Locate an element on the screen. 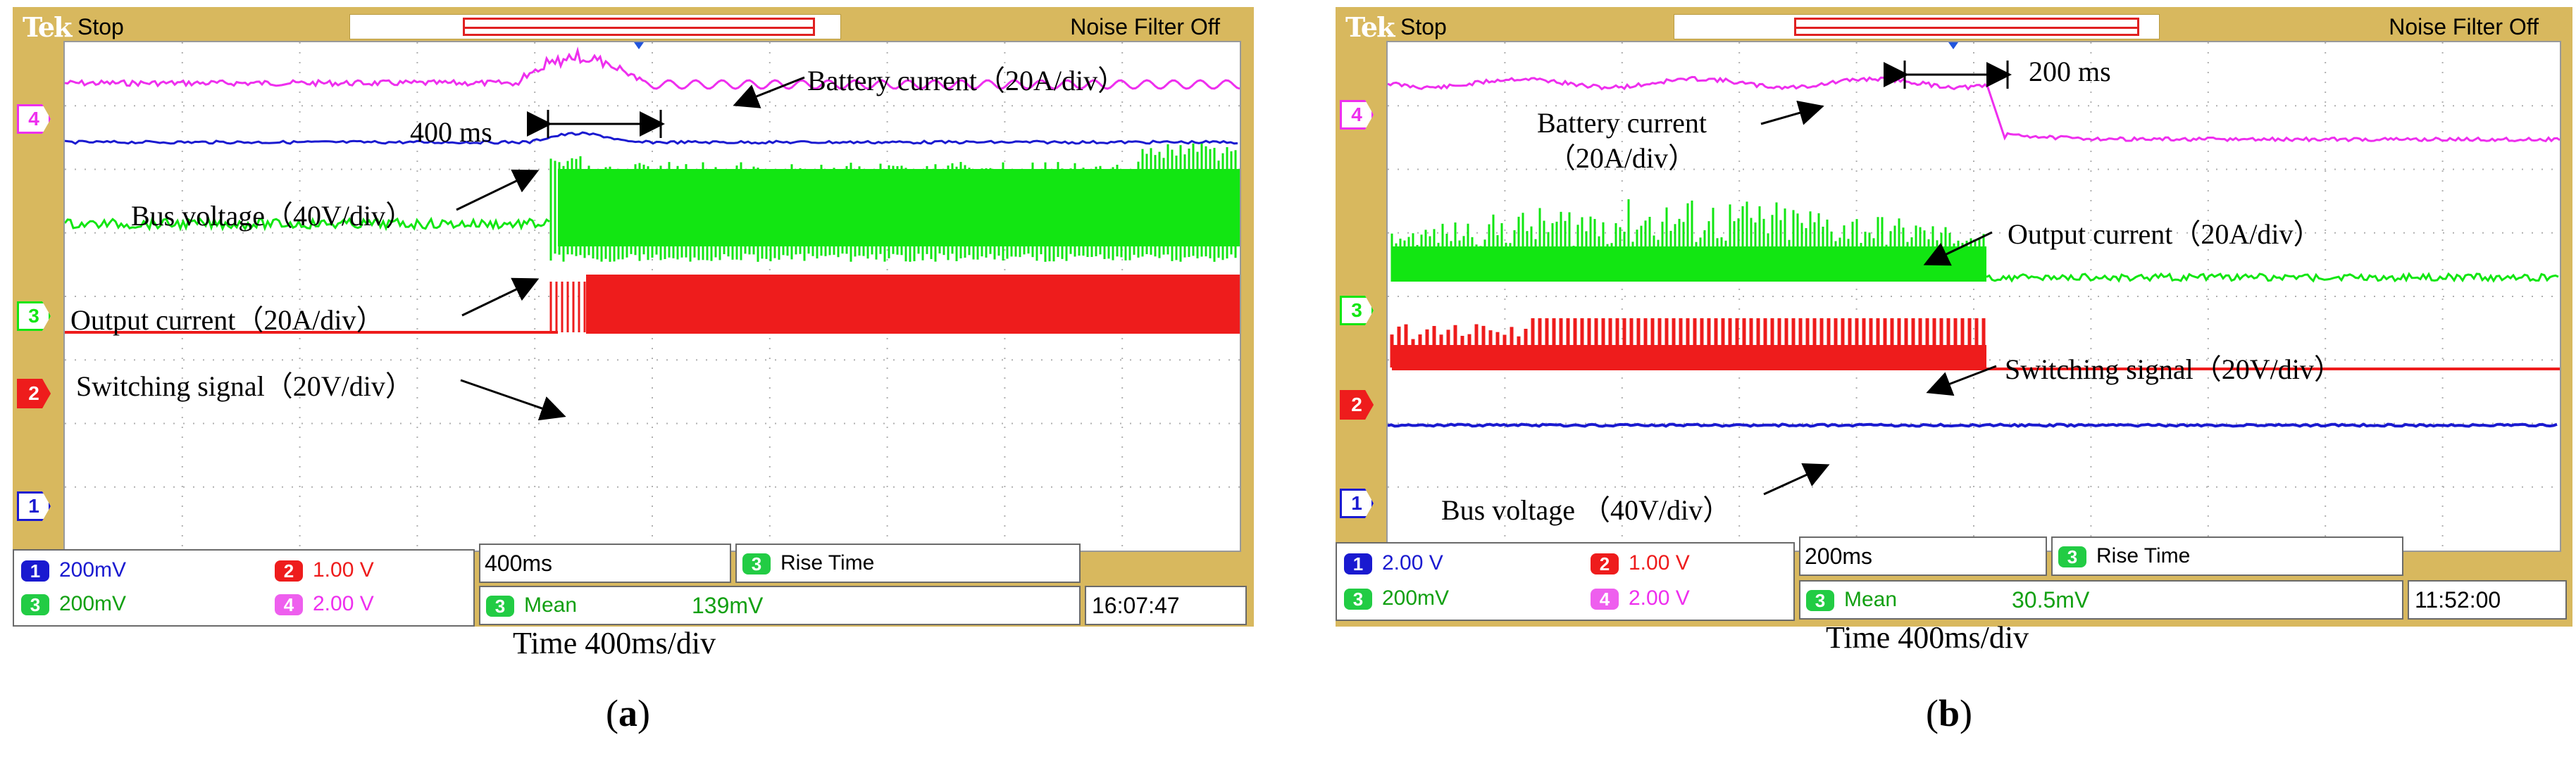  clock-readout: 16:07:47 is located at coordinates (1136, 605).